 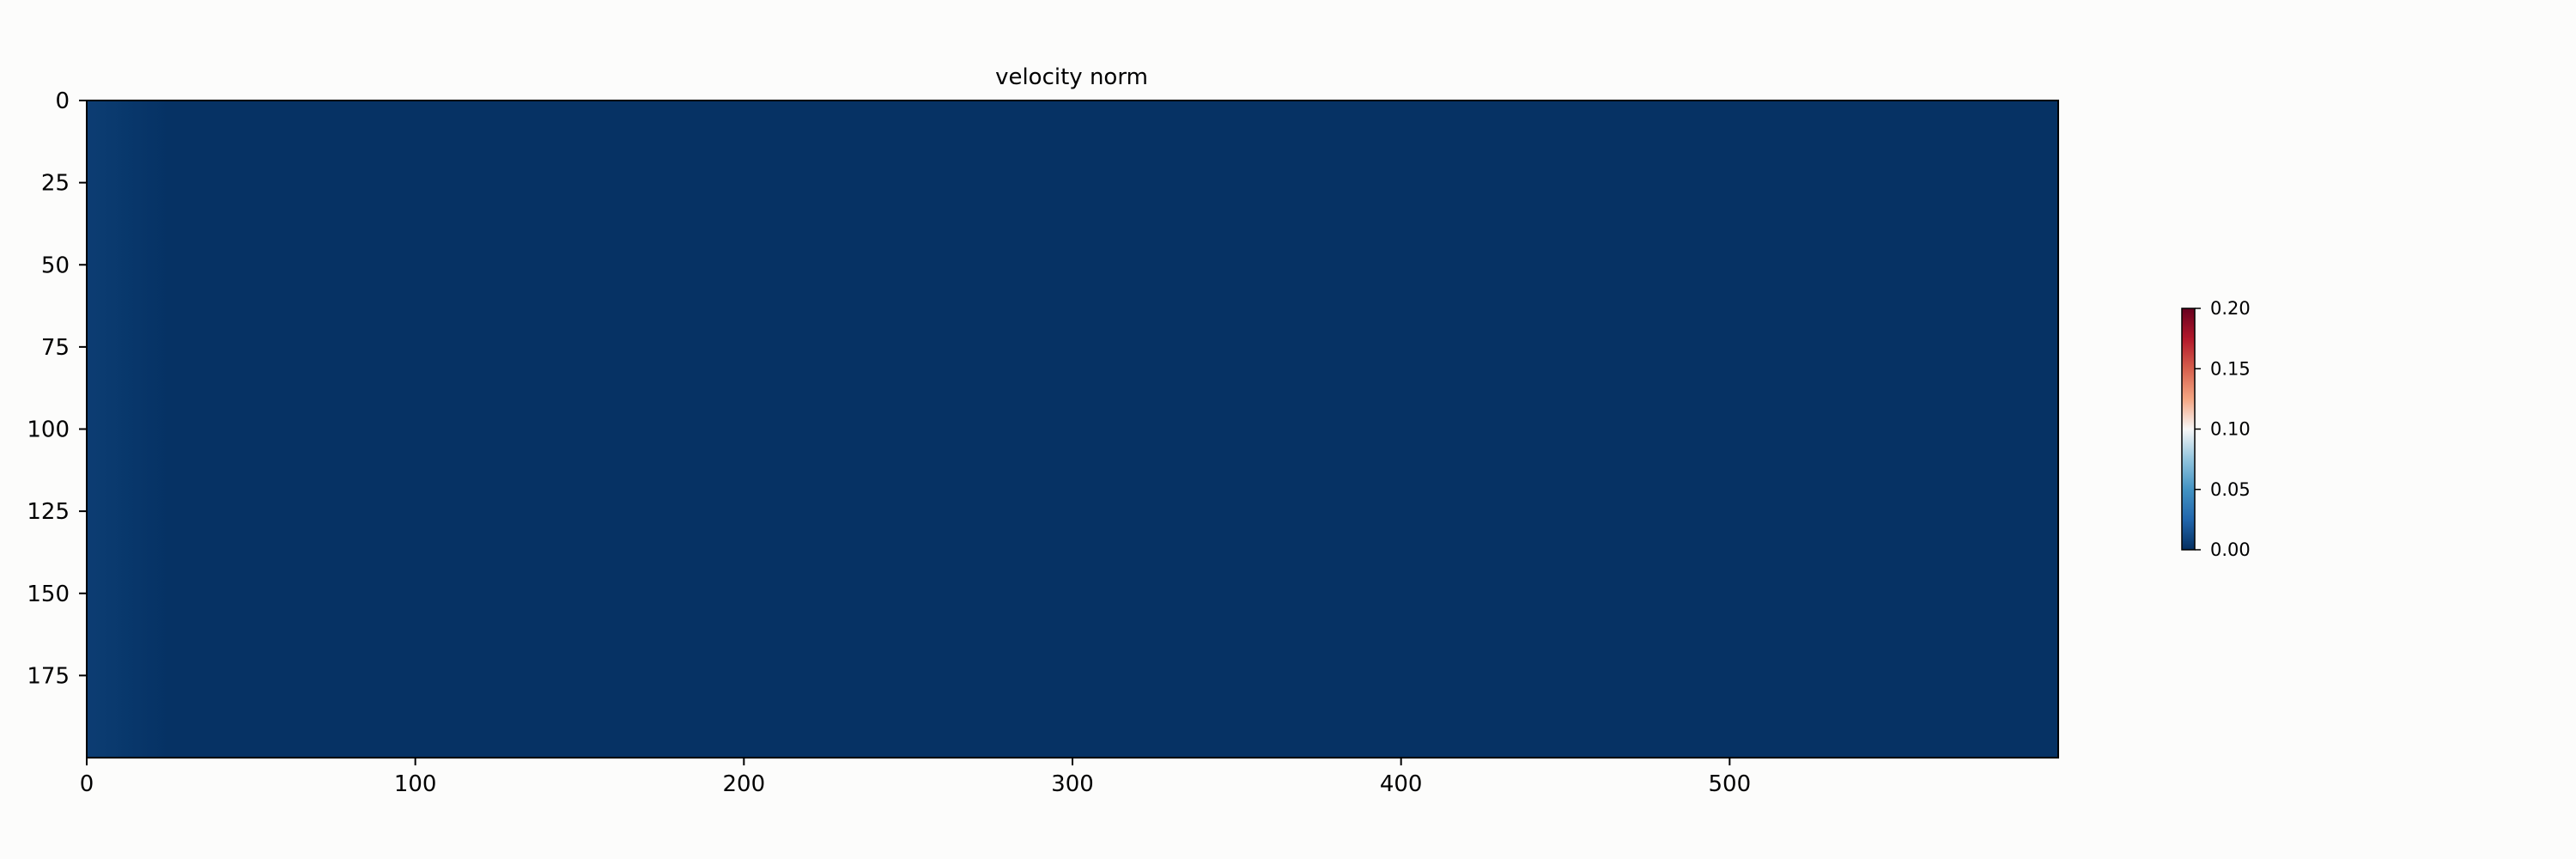 I want to click on colorbar-ticks: 0.00 0.05 0.10 0.15 0.20, so click(x=2223, y=429).